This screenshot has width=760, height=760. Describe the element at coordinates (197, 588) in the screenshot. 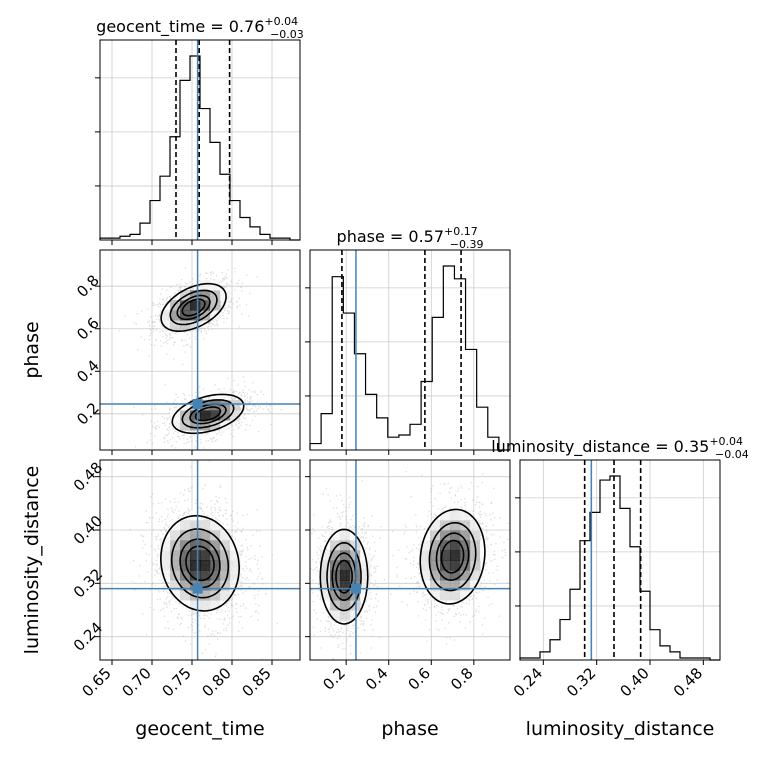

I see `truth-marker` at that location.